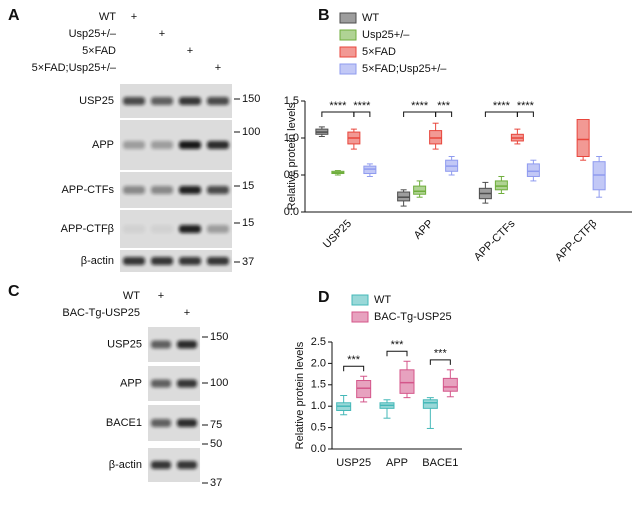  I want to click on blot-background, so click(176, 261).